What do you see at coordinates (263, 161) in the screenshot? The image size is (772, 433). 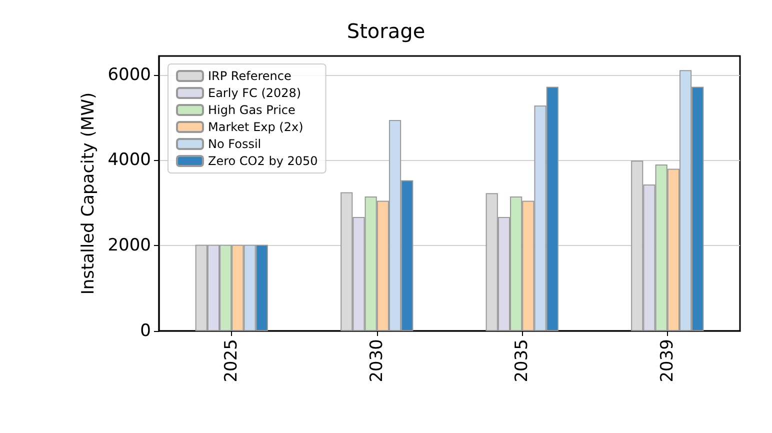 I see `legend-label: Zero CO2 by 2050` at bounding box center [263, 161].